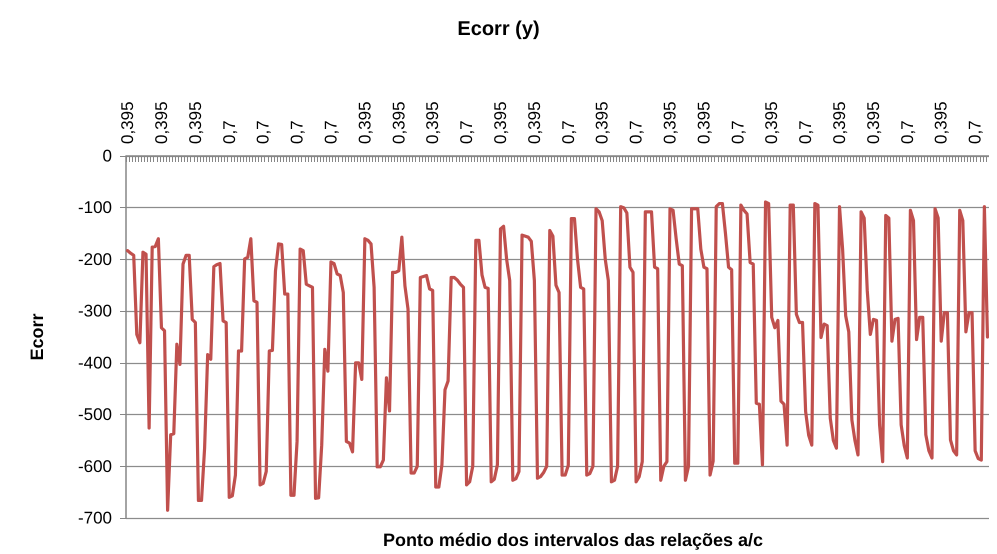  Describe the element at coordinates (573, 540) in the screenshot. I see `x-axis-title: Ponto médio dos intervalos das relações a/c` at that location.